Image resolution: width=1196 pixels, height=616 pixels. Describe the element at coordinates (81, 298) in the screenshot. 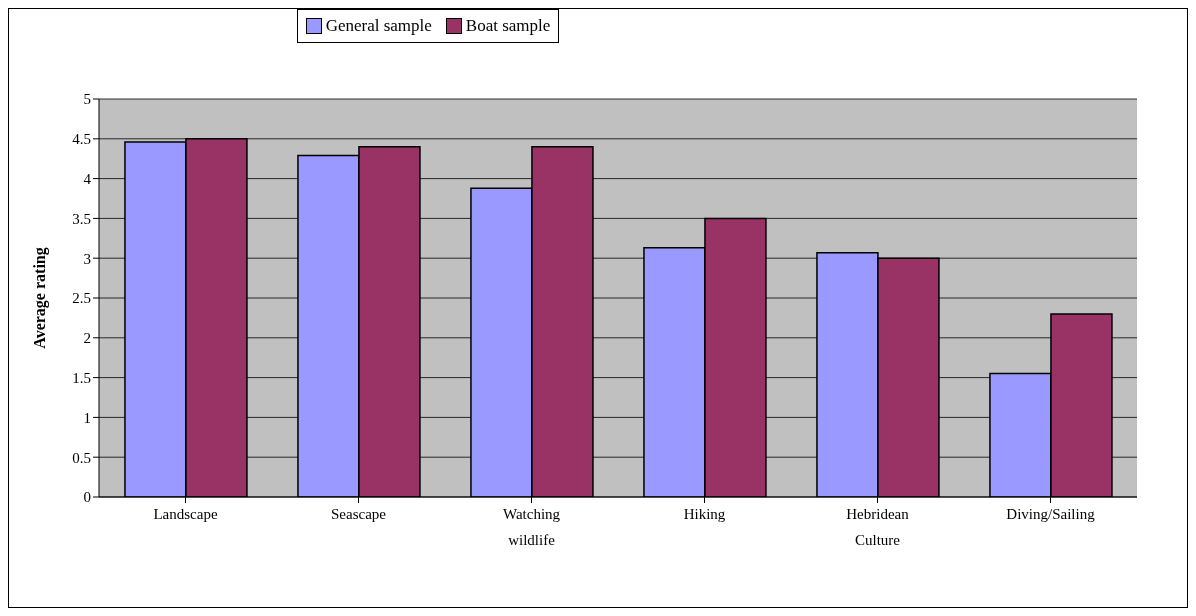

I see `y-tick-label: 2.5` at that location.